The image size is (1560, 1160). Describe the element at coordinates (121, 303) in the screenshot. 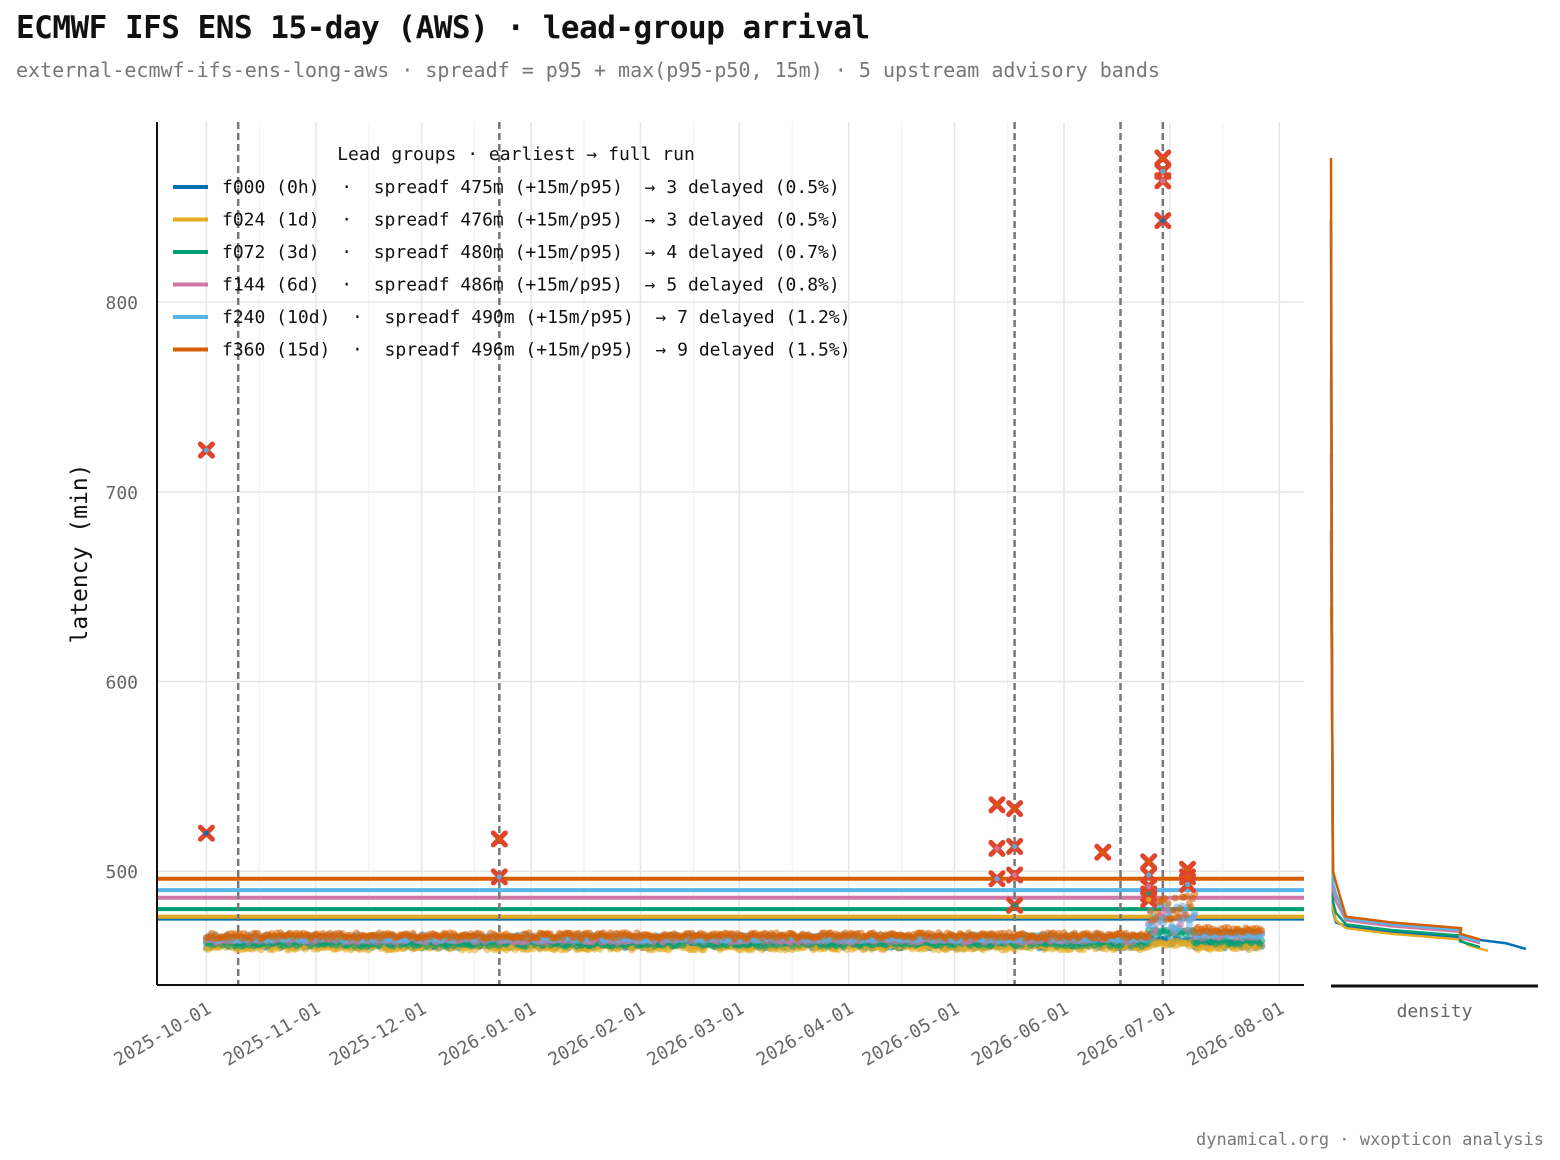

I see `y-tick-label: 800` at that location.